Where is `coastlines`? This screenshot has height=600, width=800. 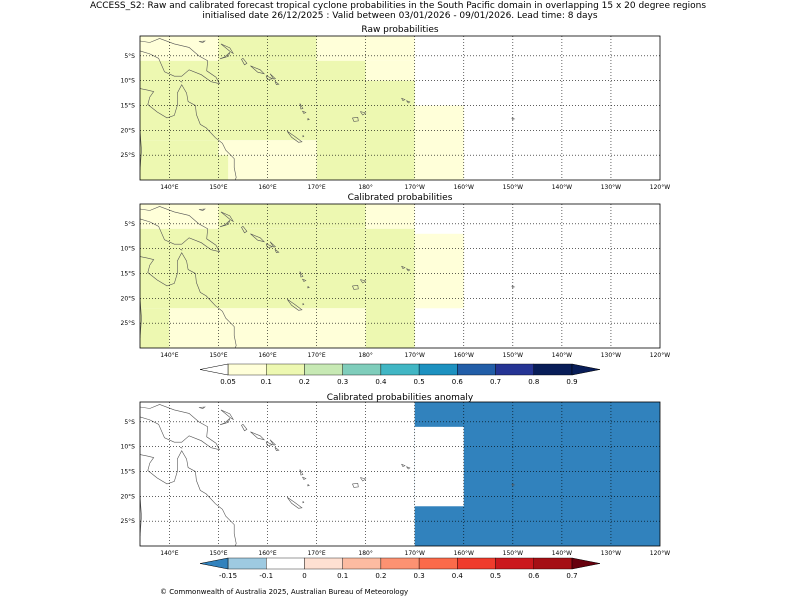
coastlines is located at coordinates (328, 109).